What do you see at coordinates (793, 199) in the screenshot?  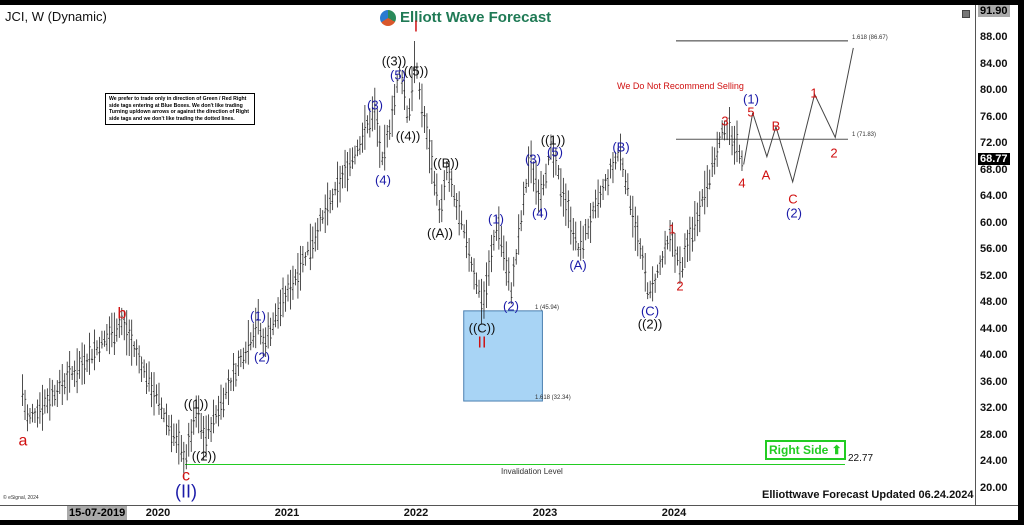 I see `wave-label: C` at bounding box center [793, 199].